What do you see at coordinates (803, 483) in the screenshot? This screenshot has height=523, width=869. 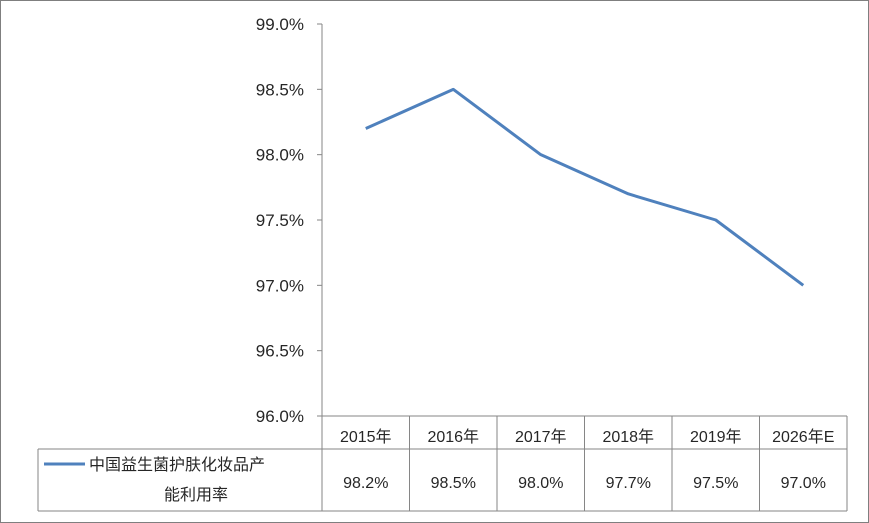 I see `value-cell: 97.0%` at bounding box center [803, 483].